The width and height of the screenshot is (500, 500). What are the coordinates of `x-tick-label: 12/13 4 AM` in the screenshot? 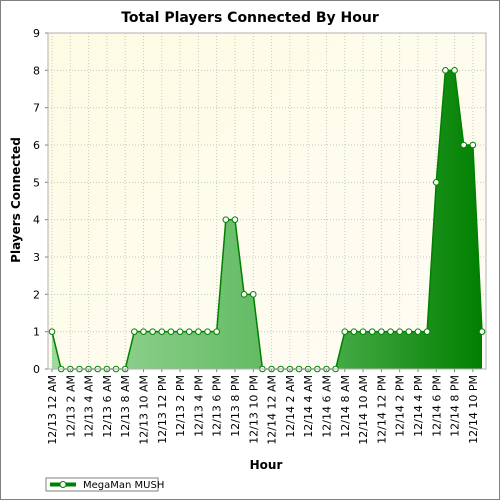 It's located at (89, 406).